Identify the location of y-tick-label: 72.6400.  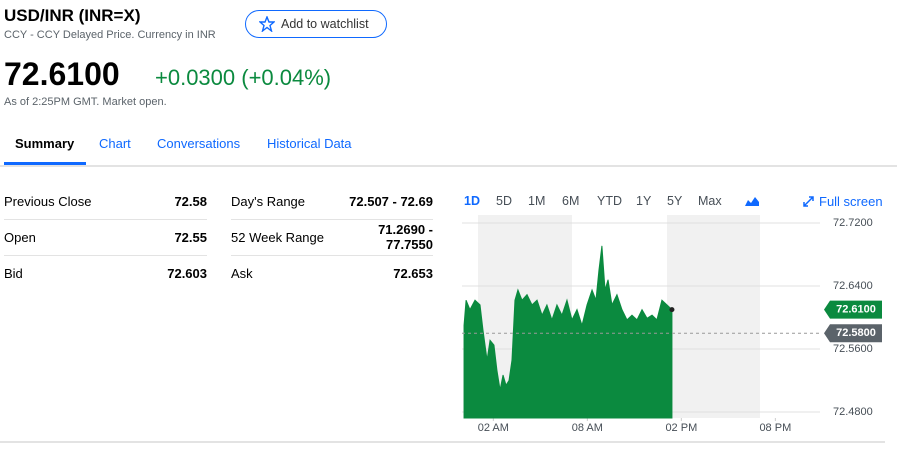
(853, 286).